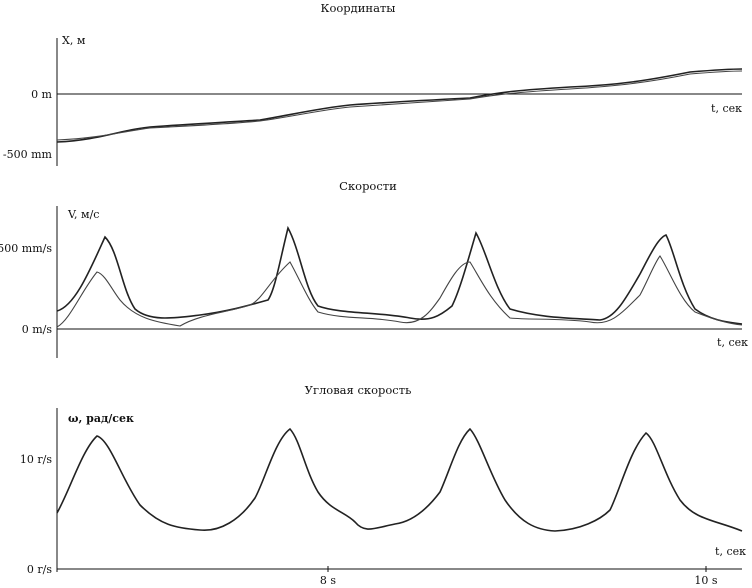  What do you see at coordinates (28, 154) in the screenshot?
I see `y-tick-label: -500 mm` at bounding box center [28, 154].